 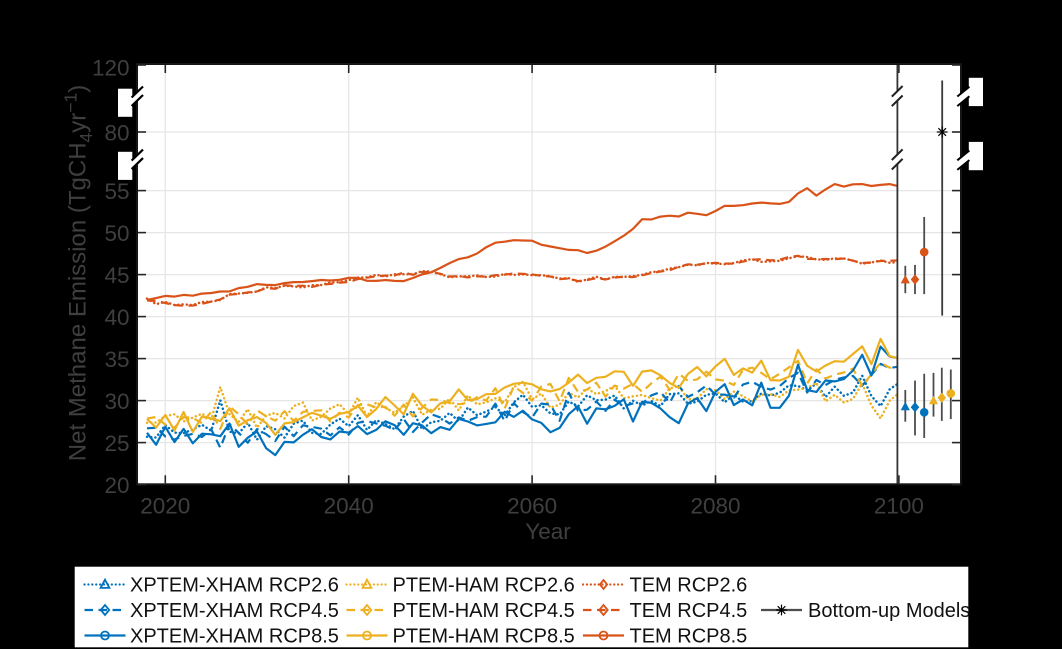 What do you see at coordinates (484, 637) in the screenshot?
I see `svg-text: PTEM-HAM RCP8.5` at bounding box center [484, 637].